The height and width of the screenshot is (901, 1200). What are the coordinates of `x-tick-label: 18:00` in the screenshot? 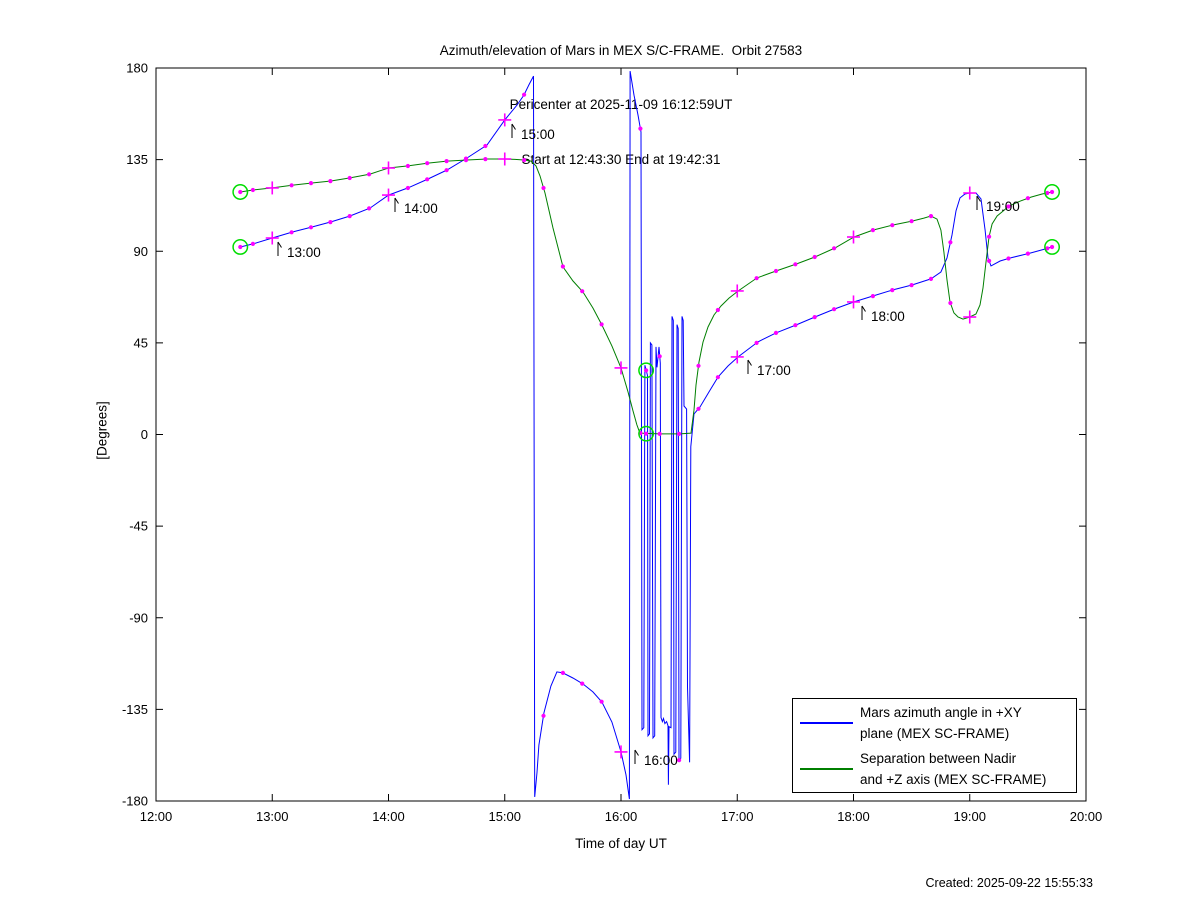 It's located at (853, 816).